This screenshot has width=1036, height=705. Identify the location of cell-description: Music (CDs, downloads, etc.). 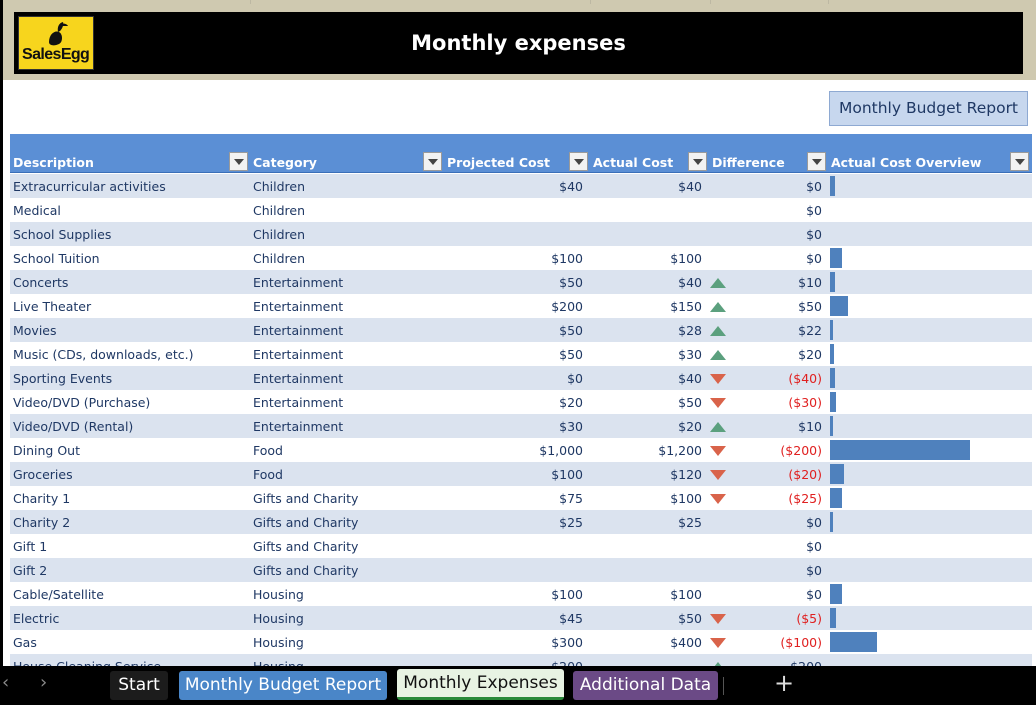
(131, 354).